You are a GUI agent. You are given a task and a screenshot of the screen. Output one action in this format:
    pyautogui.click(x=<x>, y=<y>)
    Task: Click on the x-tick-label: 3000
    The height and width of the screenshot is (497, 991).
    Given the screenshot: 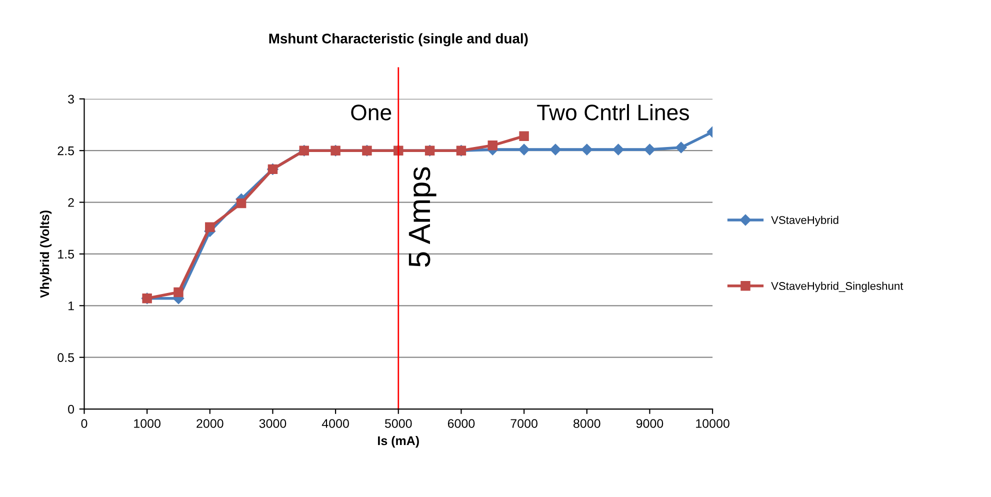 What is the action you would take?
    pyautogui.click(x=272, y=423)
    